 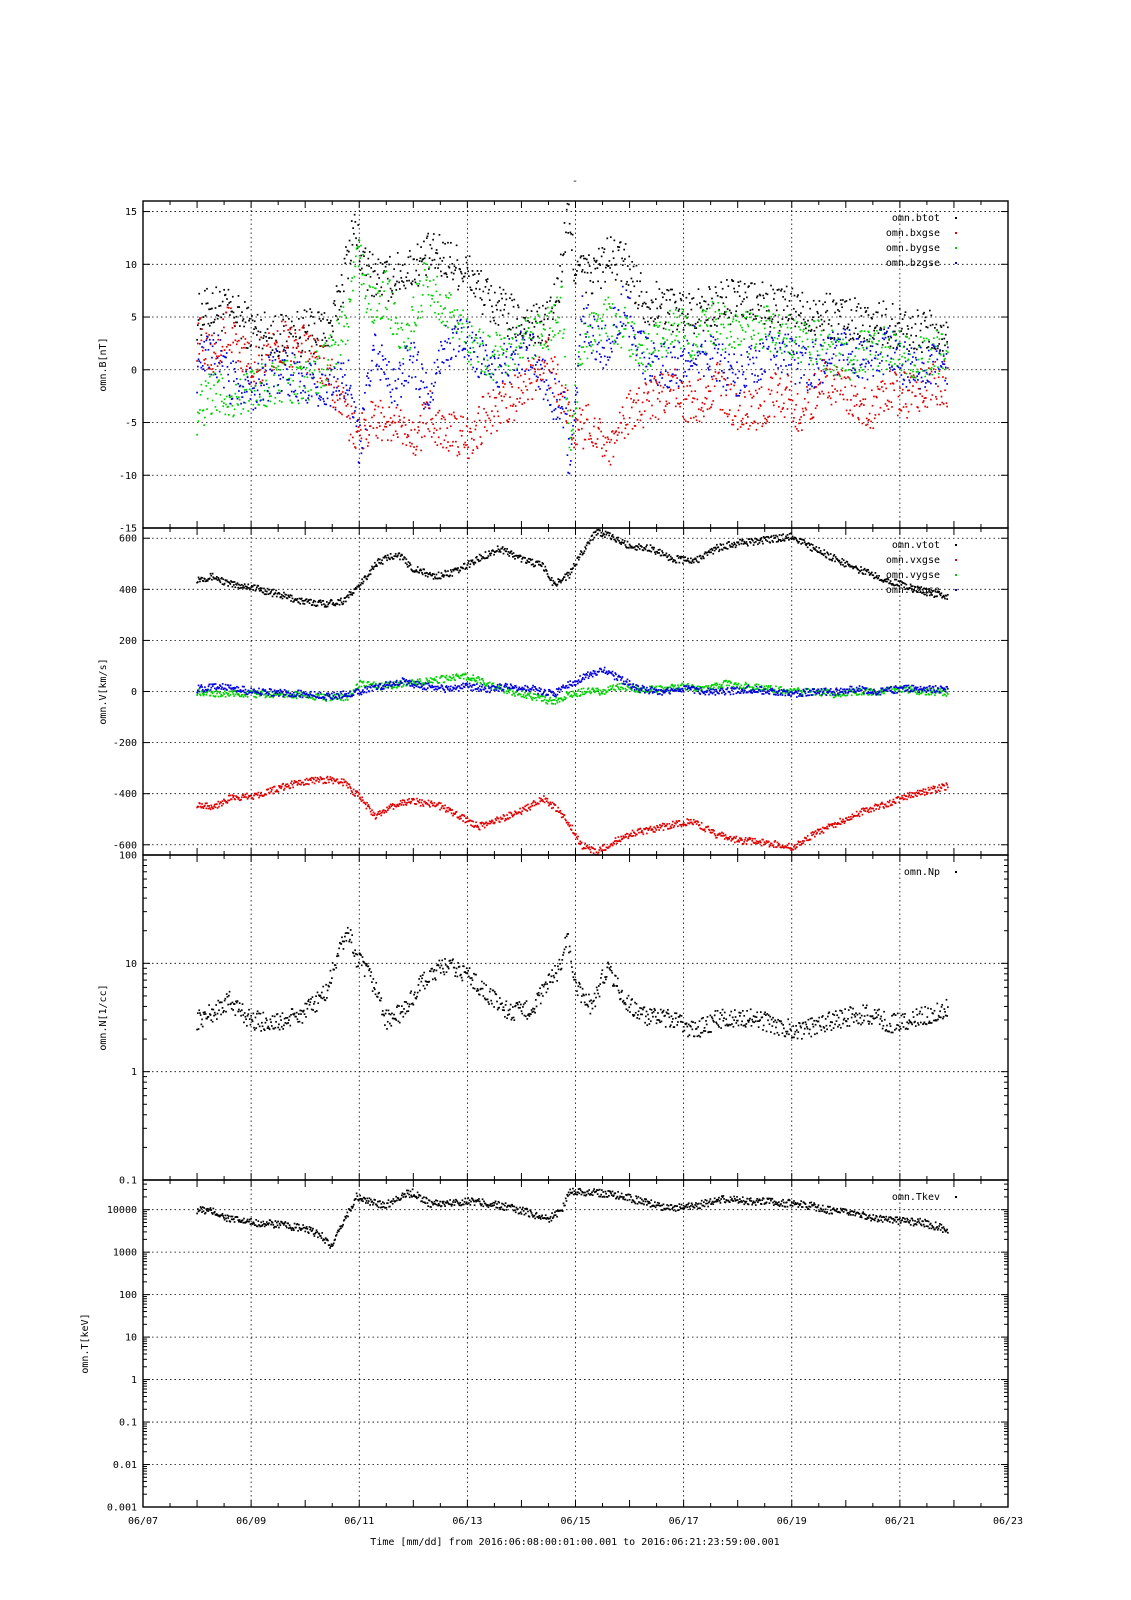 I want to click on y-tick-label: -200, so click(x=125, y=743).